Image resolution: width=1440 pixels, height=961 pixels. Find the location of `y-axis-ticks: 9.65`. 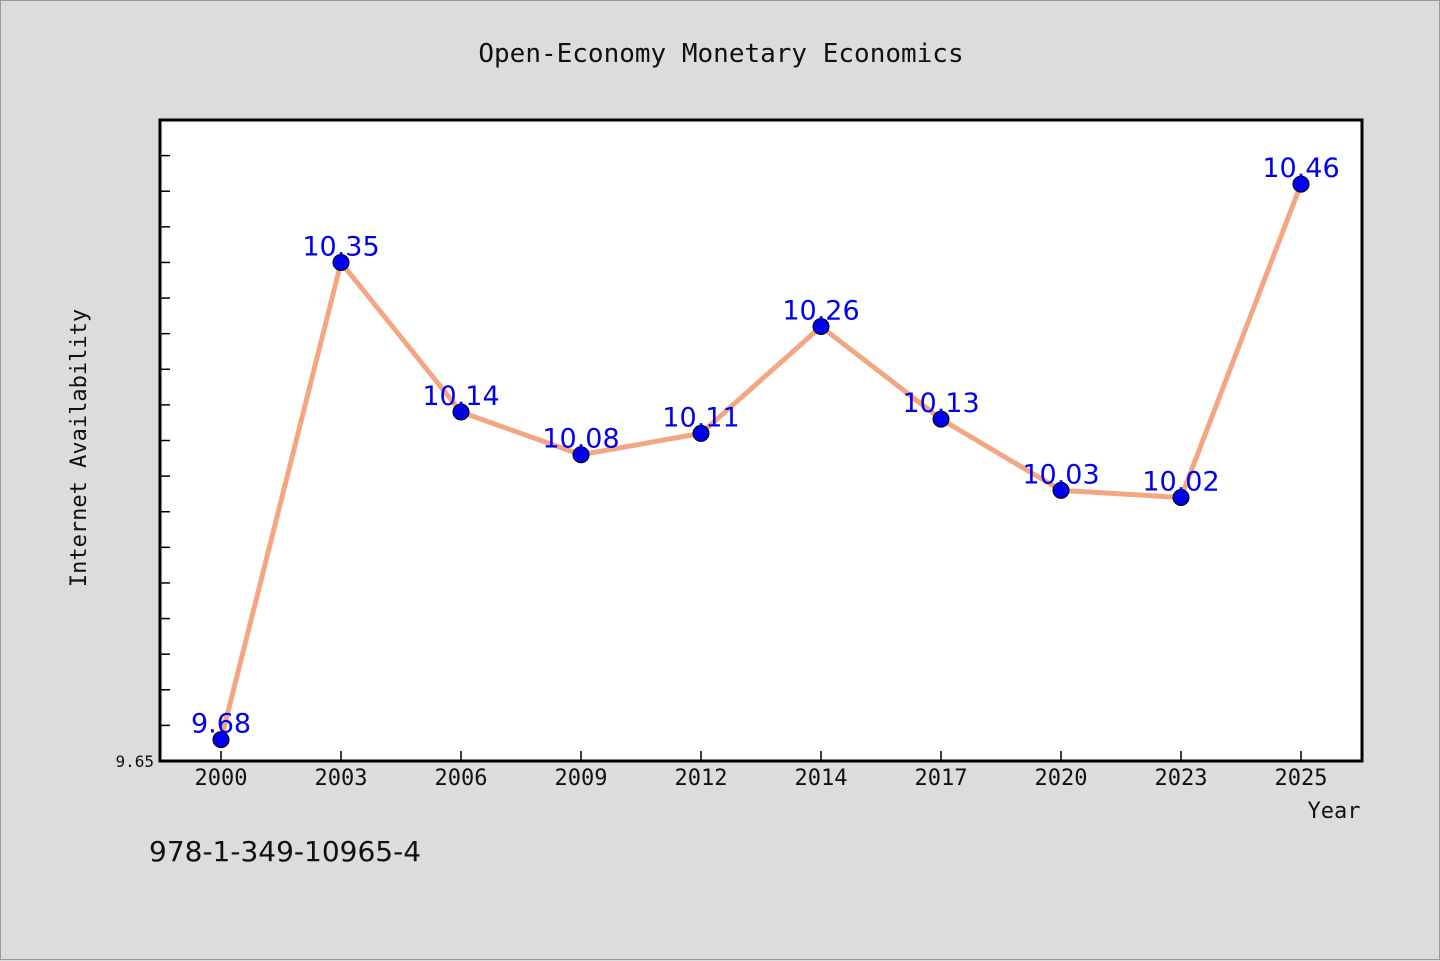

y-axis-ticks: 9.65 is located at coordinates (142, 462).